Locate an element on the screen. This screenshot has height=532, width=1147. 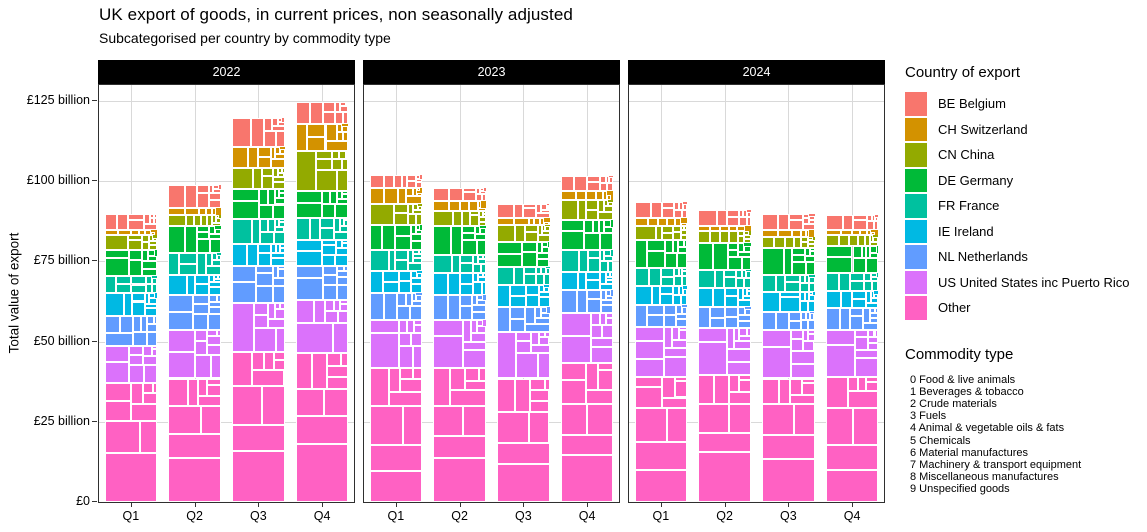
legend-item-label: CN China is located at coordinates (966, 155).